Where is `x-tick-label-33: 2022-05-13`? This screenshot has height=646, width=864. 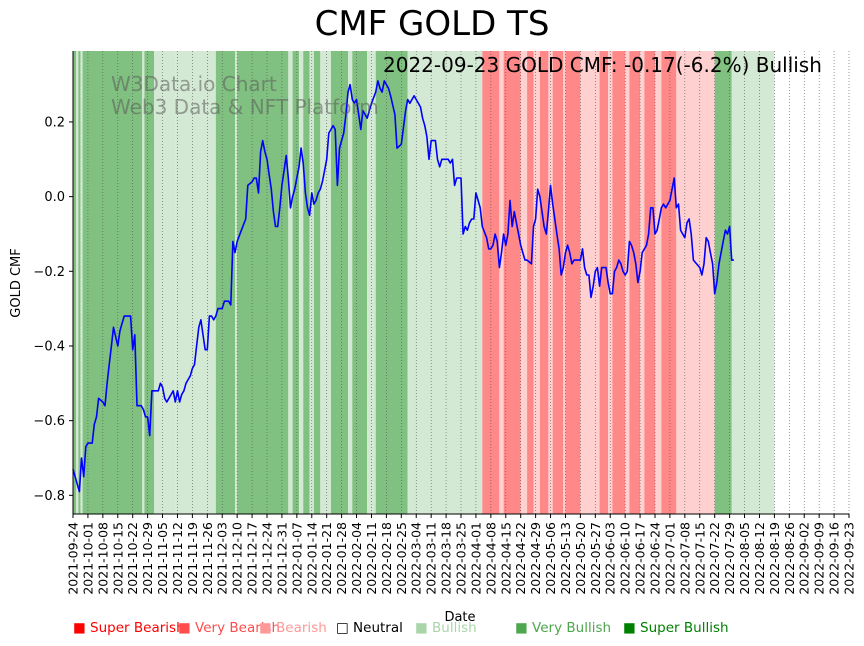
x-tick-label-33: 2022-05-13 is located at coordinates (565, 558).